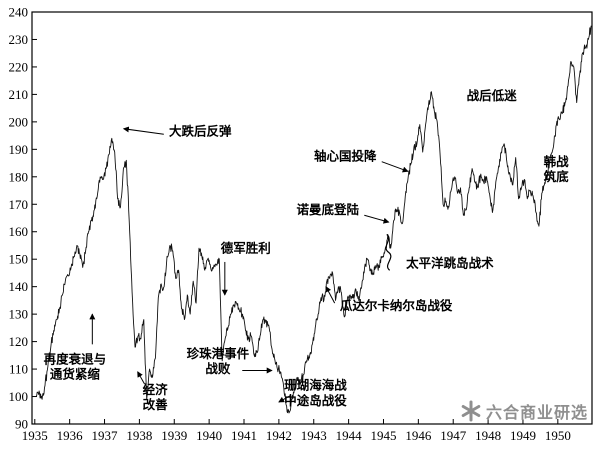 This screenshot has height=450, width=600. What do you see at coordinates (19, 231) in the screenshot?
I see `y-tick-label: 160` at bounding box center [19, 231].